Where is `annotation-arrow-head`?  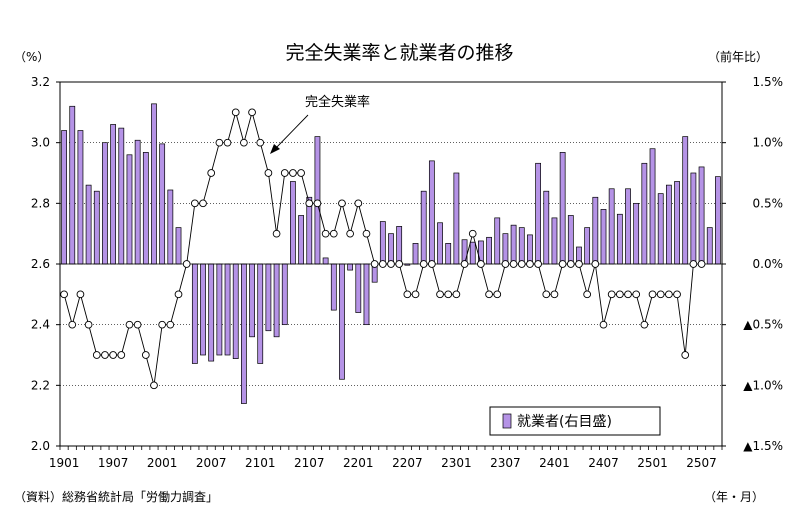 annotation-arrow-head is located at coordinates (275, 149).